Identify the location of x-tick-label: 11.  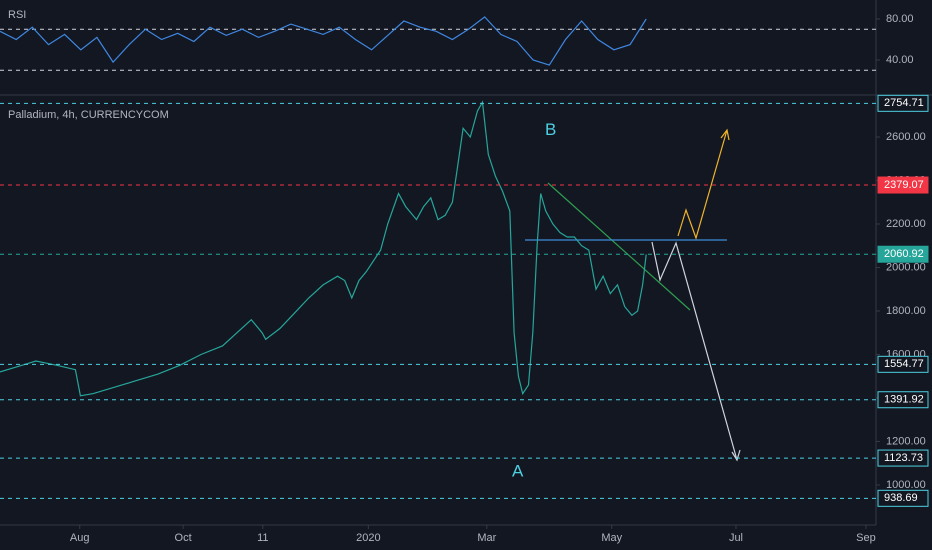
(262, 538).